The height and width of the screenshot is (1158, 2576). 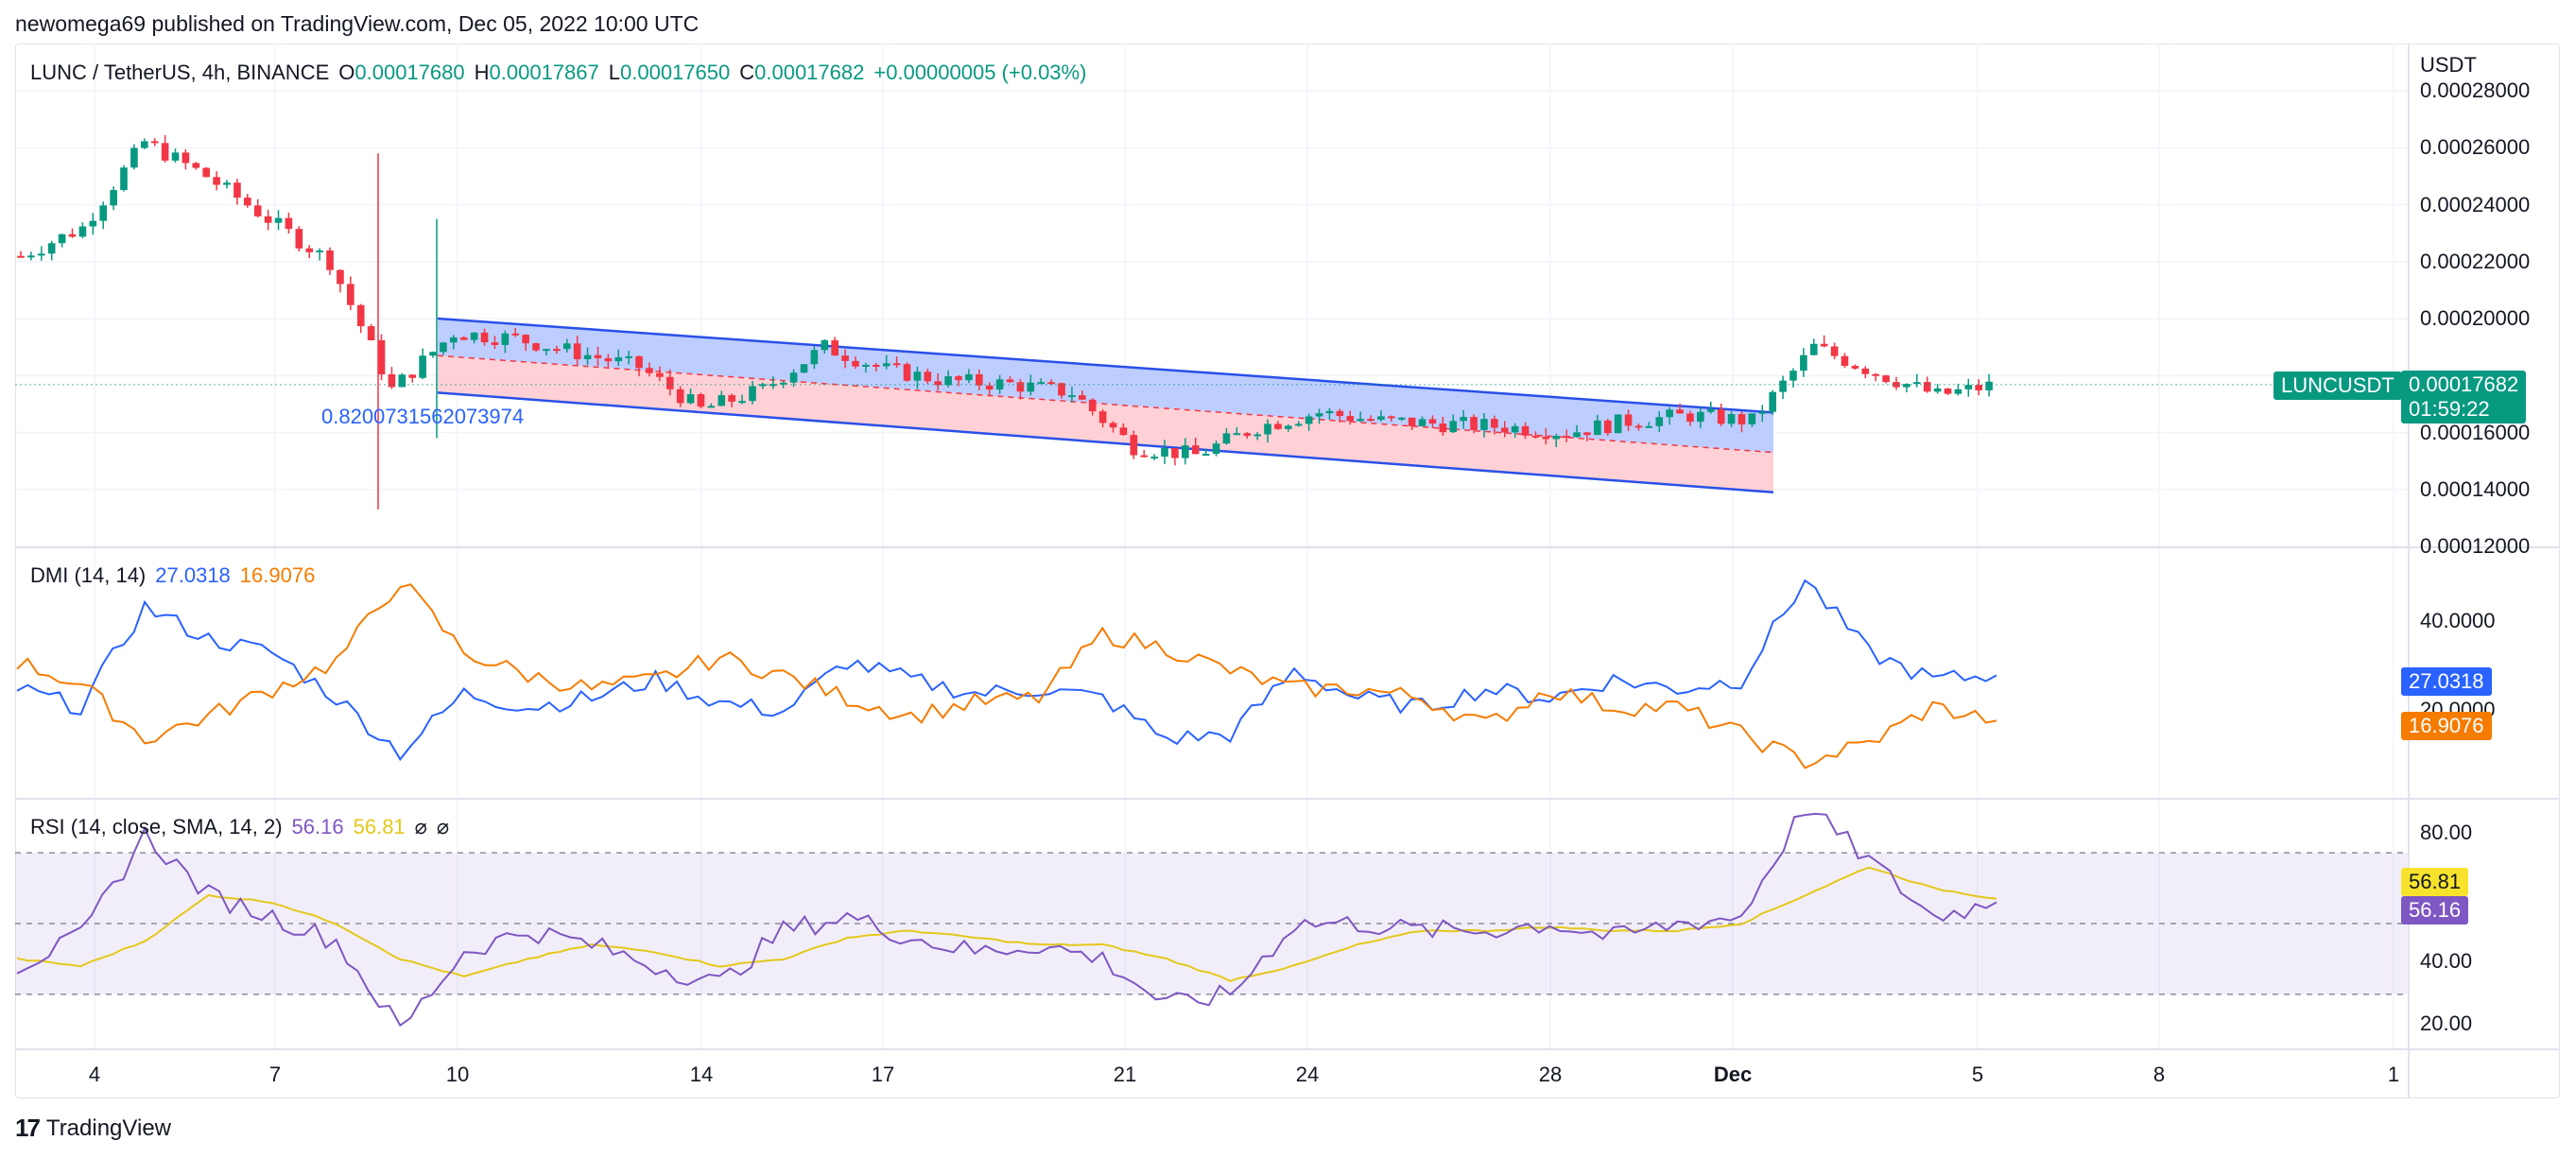 I want to click on time-axis-label: 8, so click(x=2159, y=1074).